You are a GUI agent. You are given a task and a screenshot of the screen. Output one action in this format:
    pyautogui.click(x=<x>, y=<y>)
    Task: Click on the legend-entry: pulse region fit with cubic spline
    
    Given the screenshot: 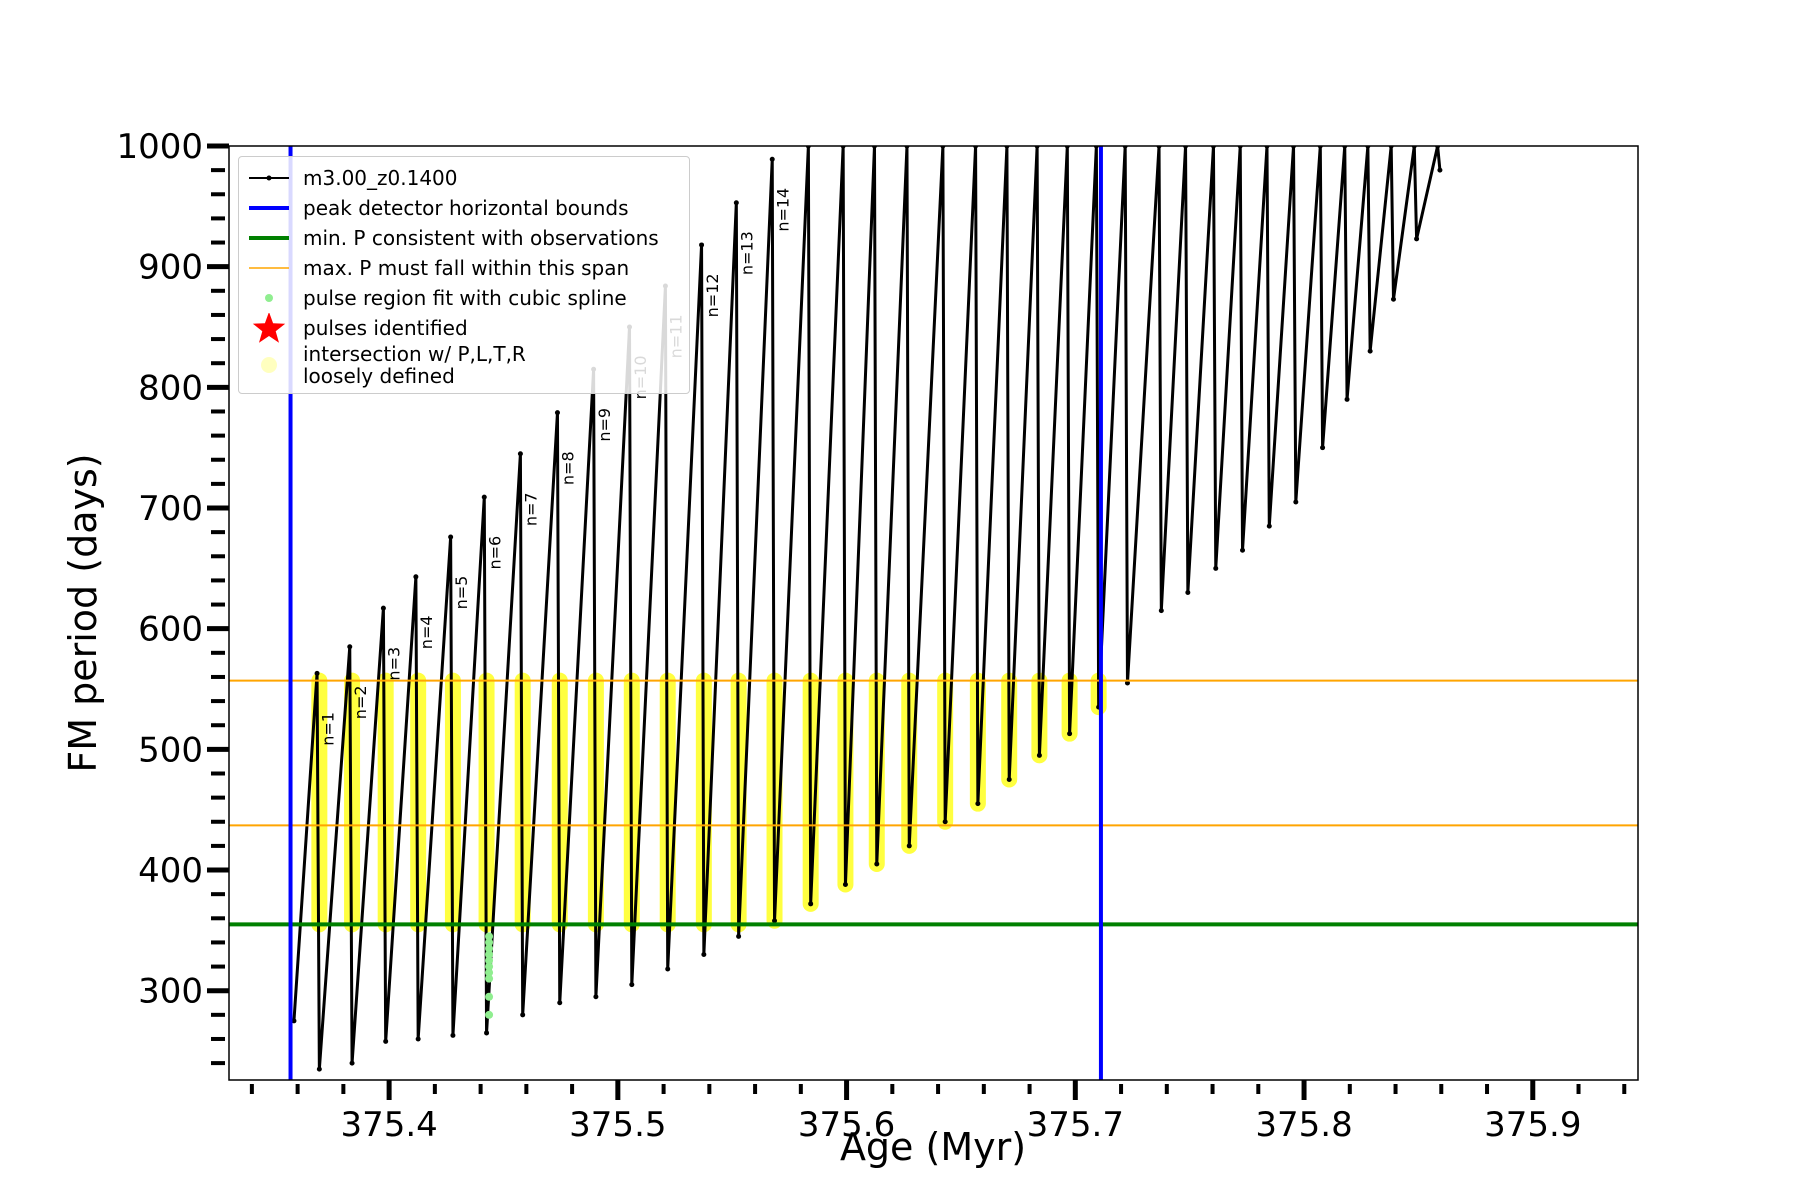 What is the action you would take?
    pyautogui.click(x=464, y=298)
    